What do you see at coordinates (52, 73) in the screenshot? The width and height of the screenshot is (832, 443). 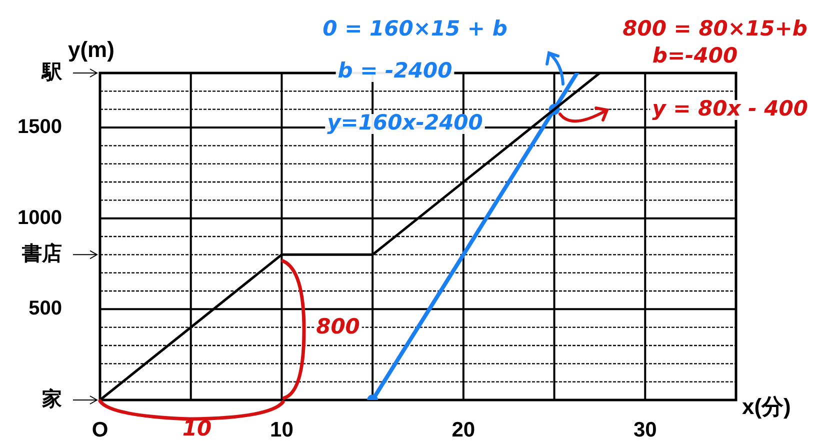 I see `y-tick-label: 駅` at bounding box center [52, 73].